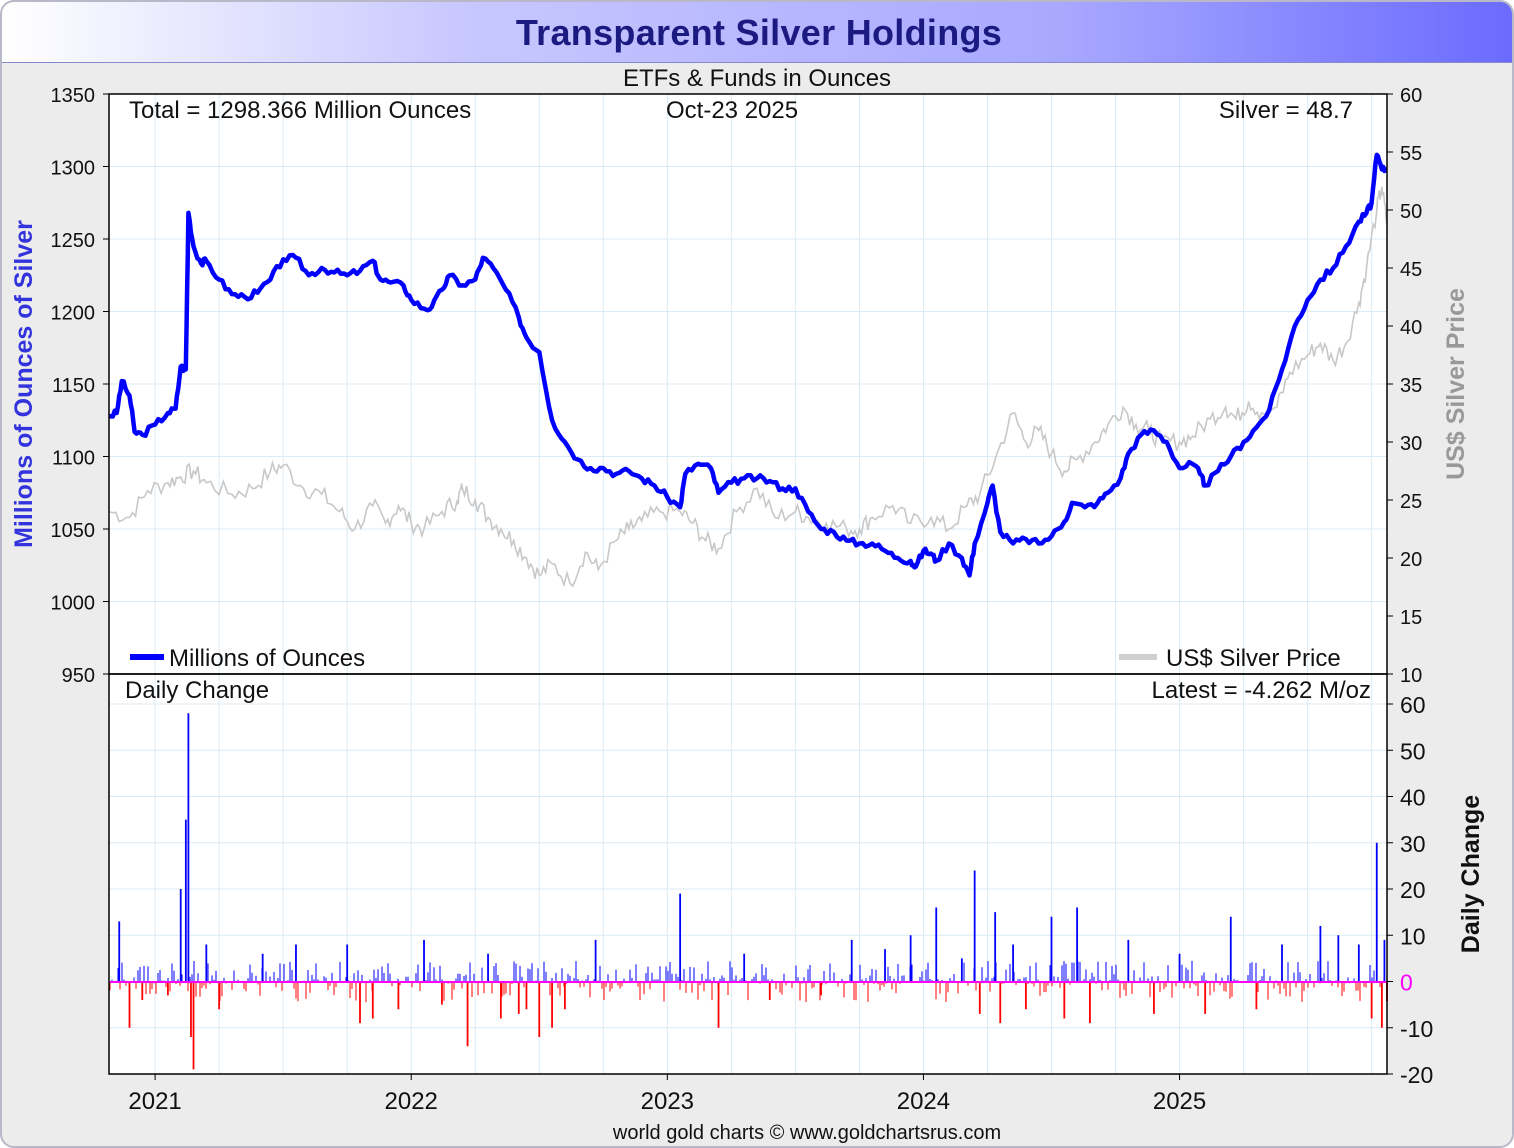 This screenshot has width=1514, height=1148. I want to click on latest-annotation: Latest = -4.262 M/oz, so click(1261, 690).